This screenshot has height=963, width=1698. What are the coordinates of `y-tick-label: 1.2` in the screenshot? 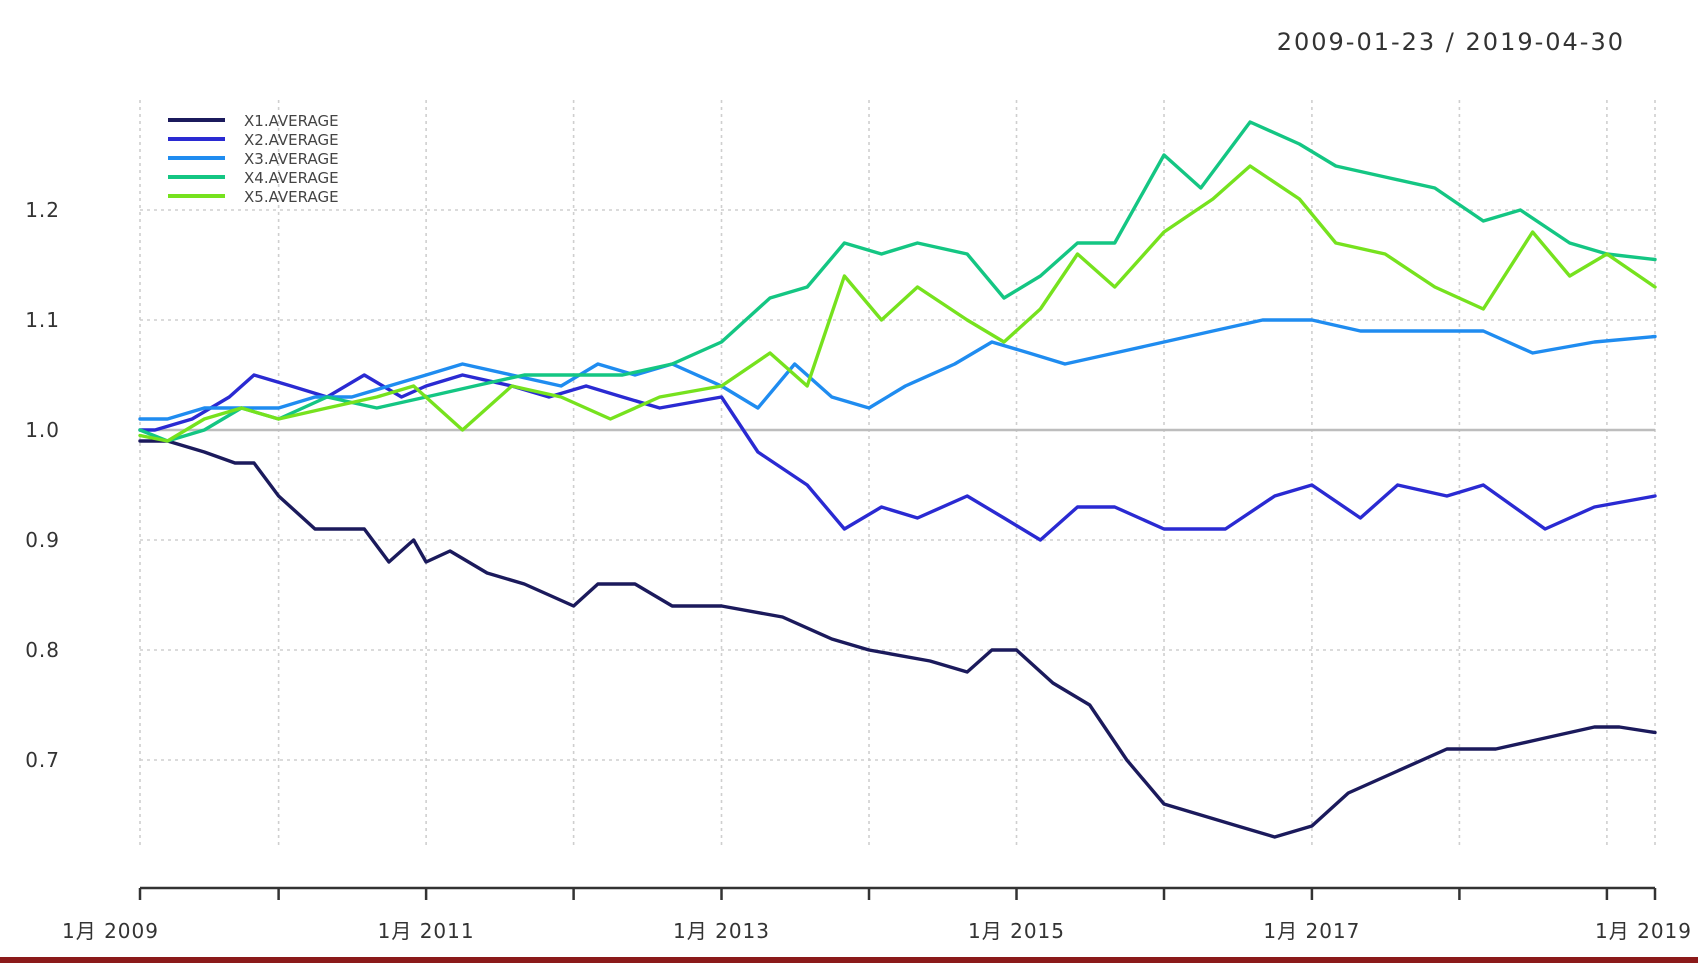 It's located at (42, 210).